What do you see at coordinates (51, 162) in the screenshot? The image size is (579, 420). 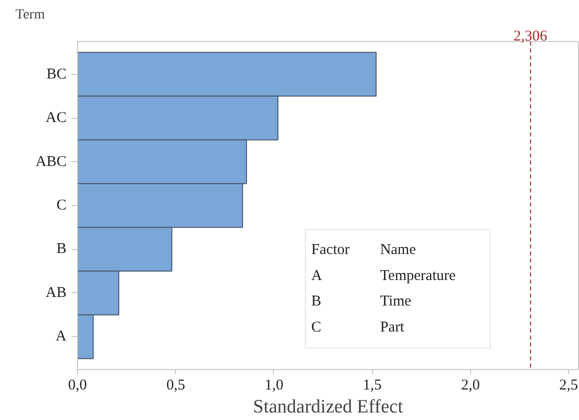 I see `y-tick-label: ABC` at bounding box center [51, 162].